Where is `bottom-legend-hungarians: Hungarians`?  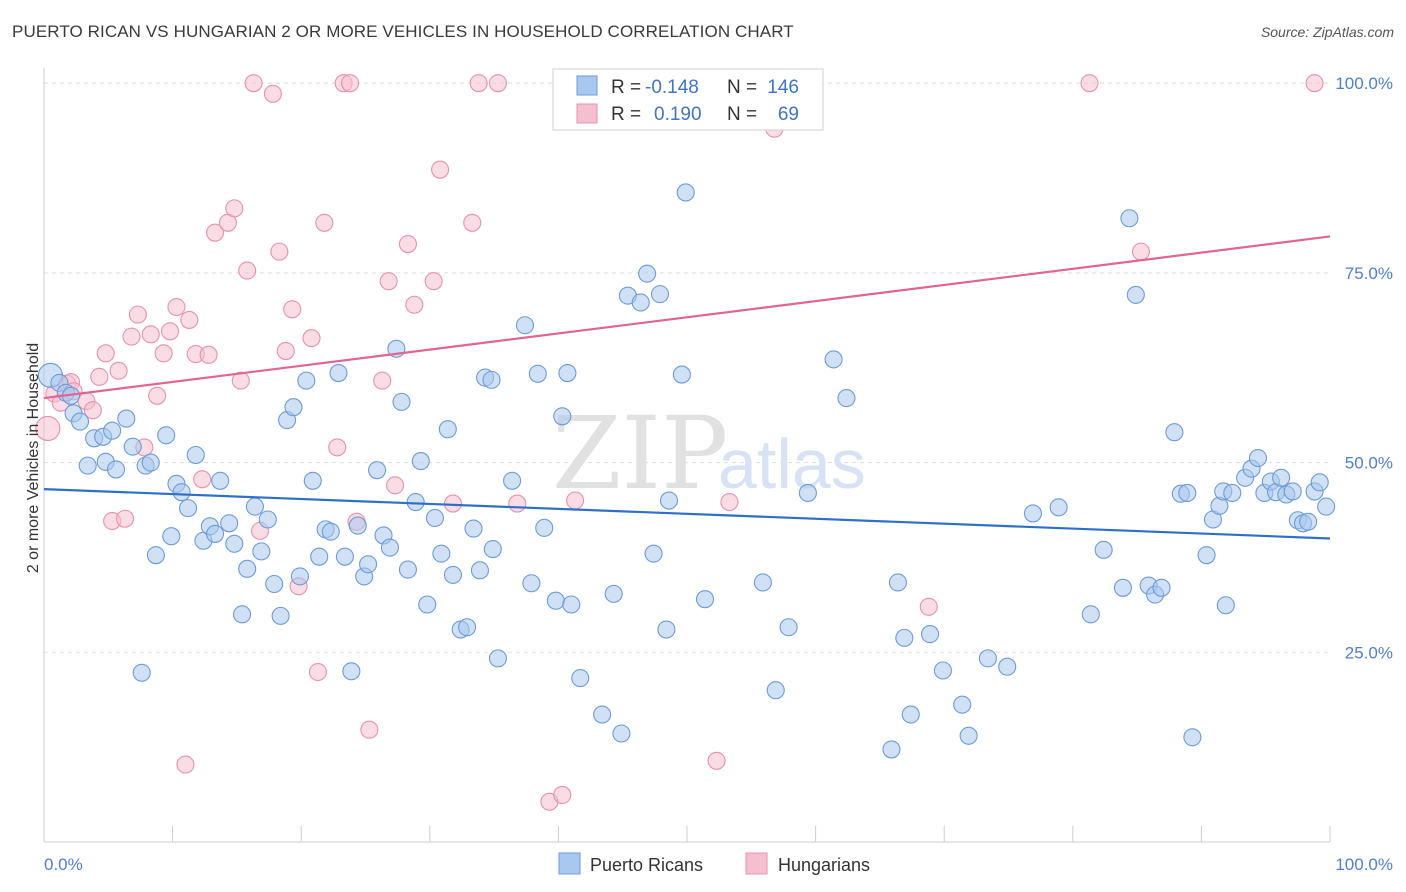
bottom-legend-hungarians: Hungarians is located at coordinates (824, 865).